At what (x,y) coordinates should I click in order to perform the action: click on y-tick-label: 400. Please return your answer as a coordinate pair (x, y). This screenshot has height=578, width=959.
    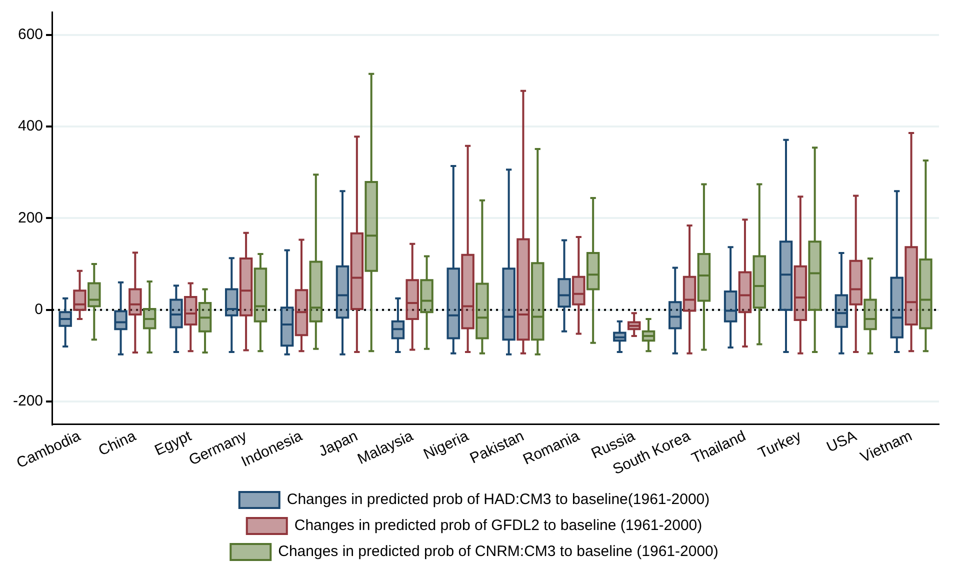
    Looking at the image, I should click on (31, 126).